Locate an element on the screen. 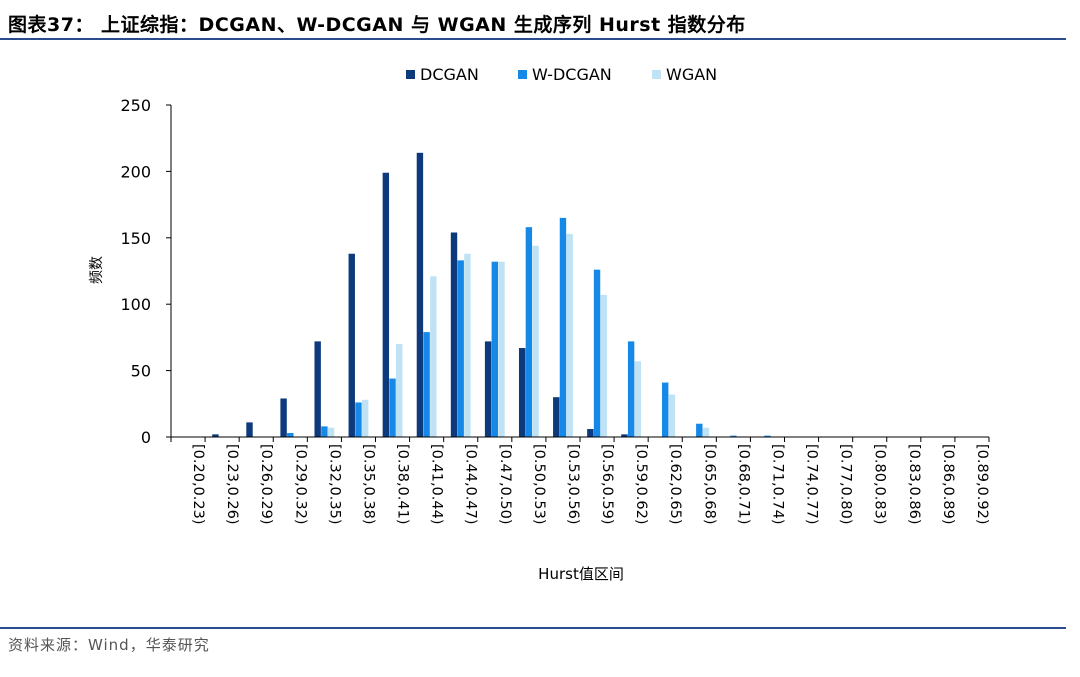 The width and height of the screenshot is (1080, 677). x-tick-label: [0.80,0.83) is located at coordinates (880, 484).